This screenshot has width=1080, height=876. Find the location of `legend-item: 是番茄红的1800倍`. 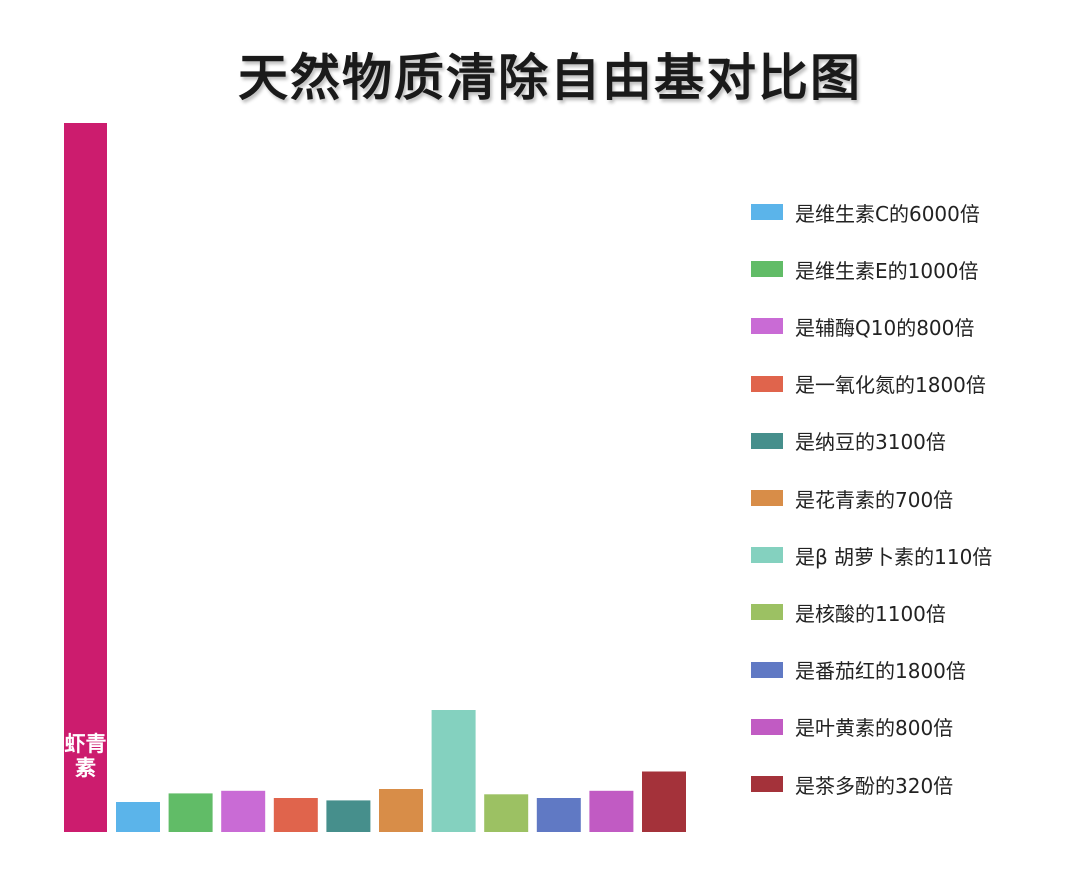

legend-item: 是番茄红的1800倍 is located at coordinates (858, 670).